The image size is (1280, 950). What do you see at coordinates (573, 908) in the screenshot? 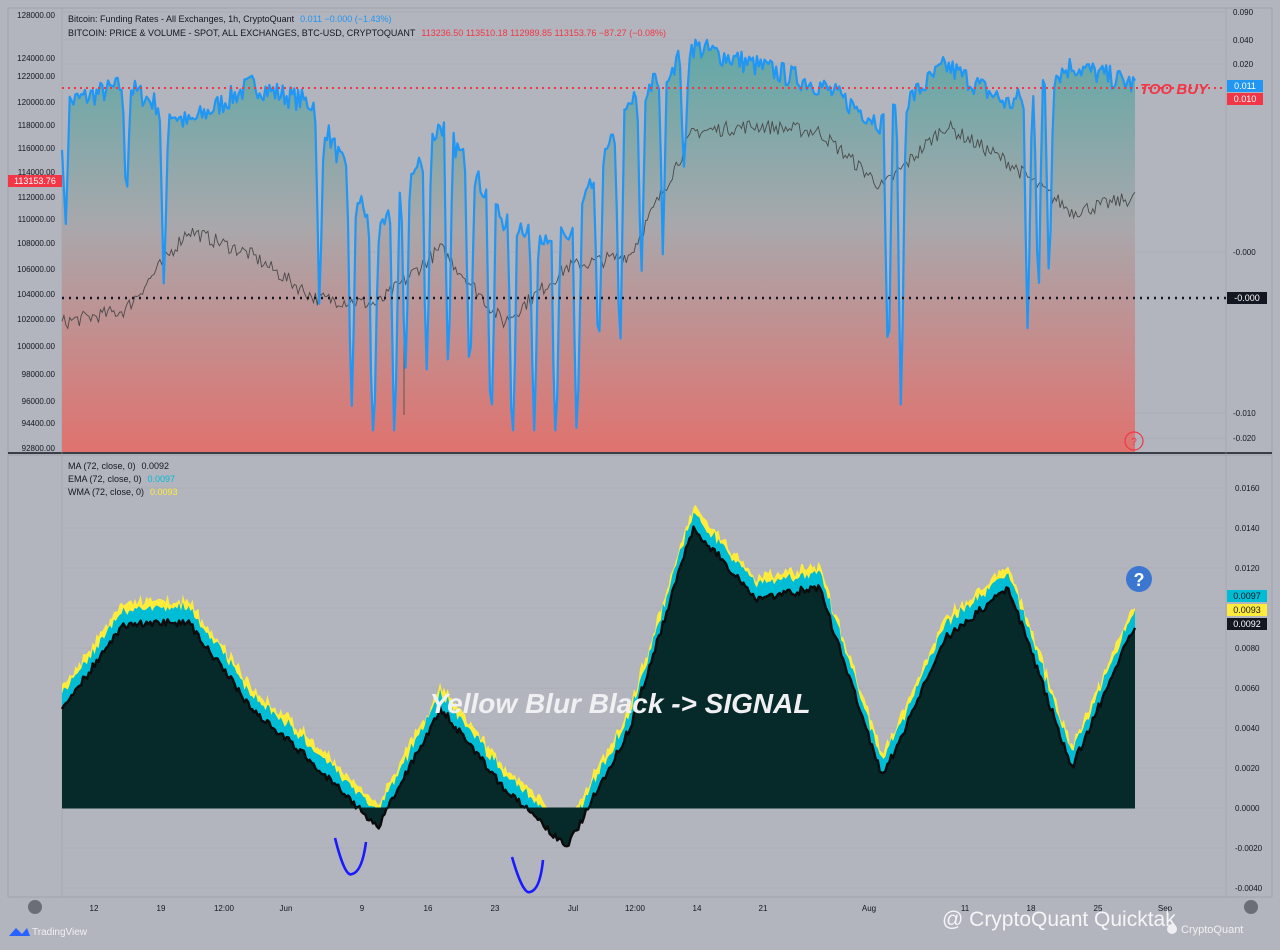
I see `time-axis-tick: Jul` at bounding box center [573, 908].